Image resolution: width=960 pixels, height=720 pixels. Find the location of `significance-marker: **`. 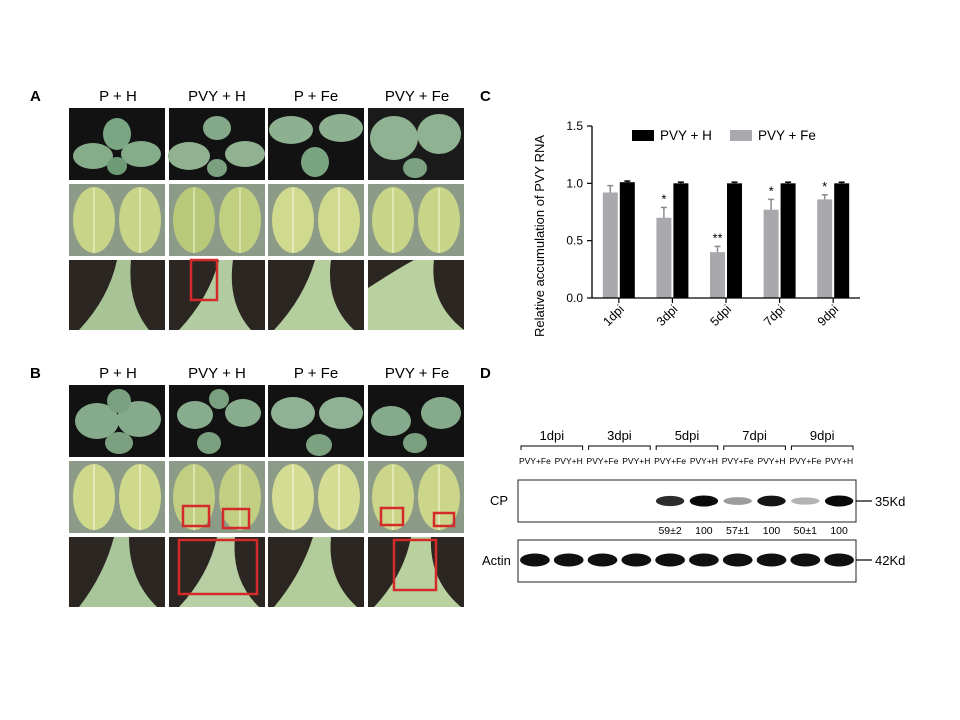

significance-marker: ** is located at coordinates (717, 237).